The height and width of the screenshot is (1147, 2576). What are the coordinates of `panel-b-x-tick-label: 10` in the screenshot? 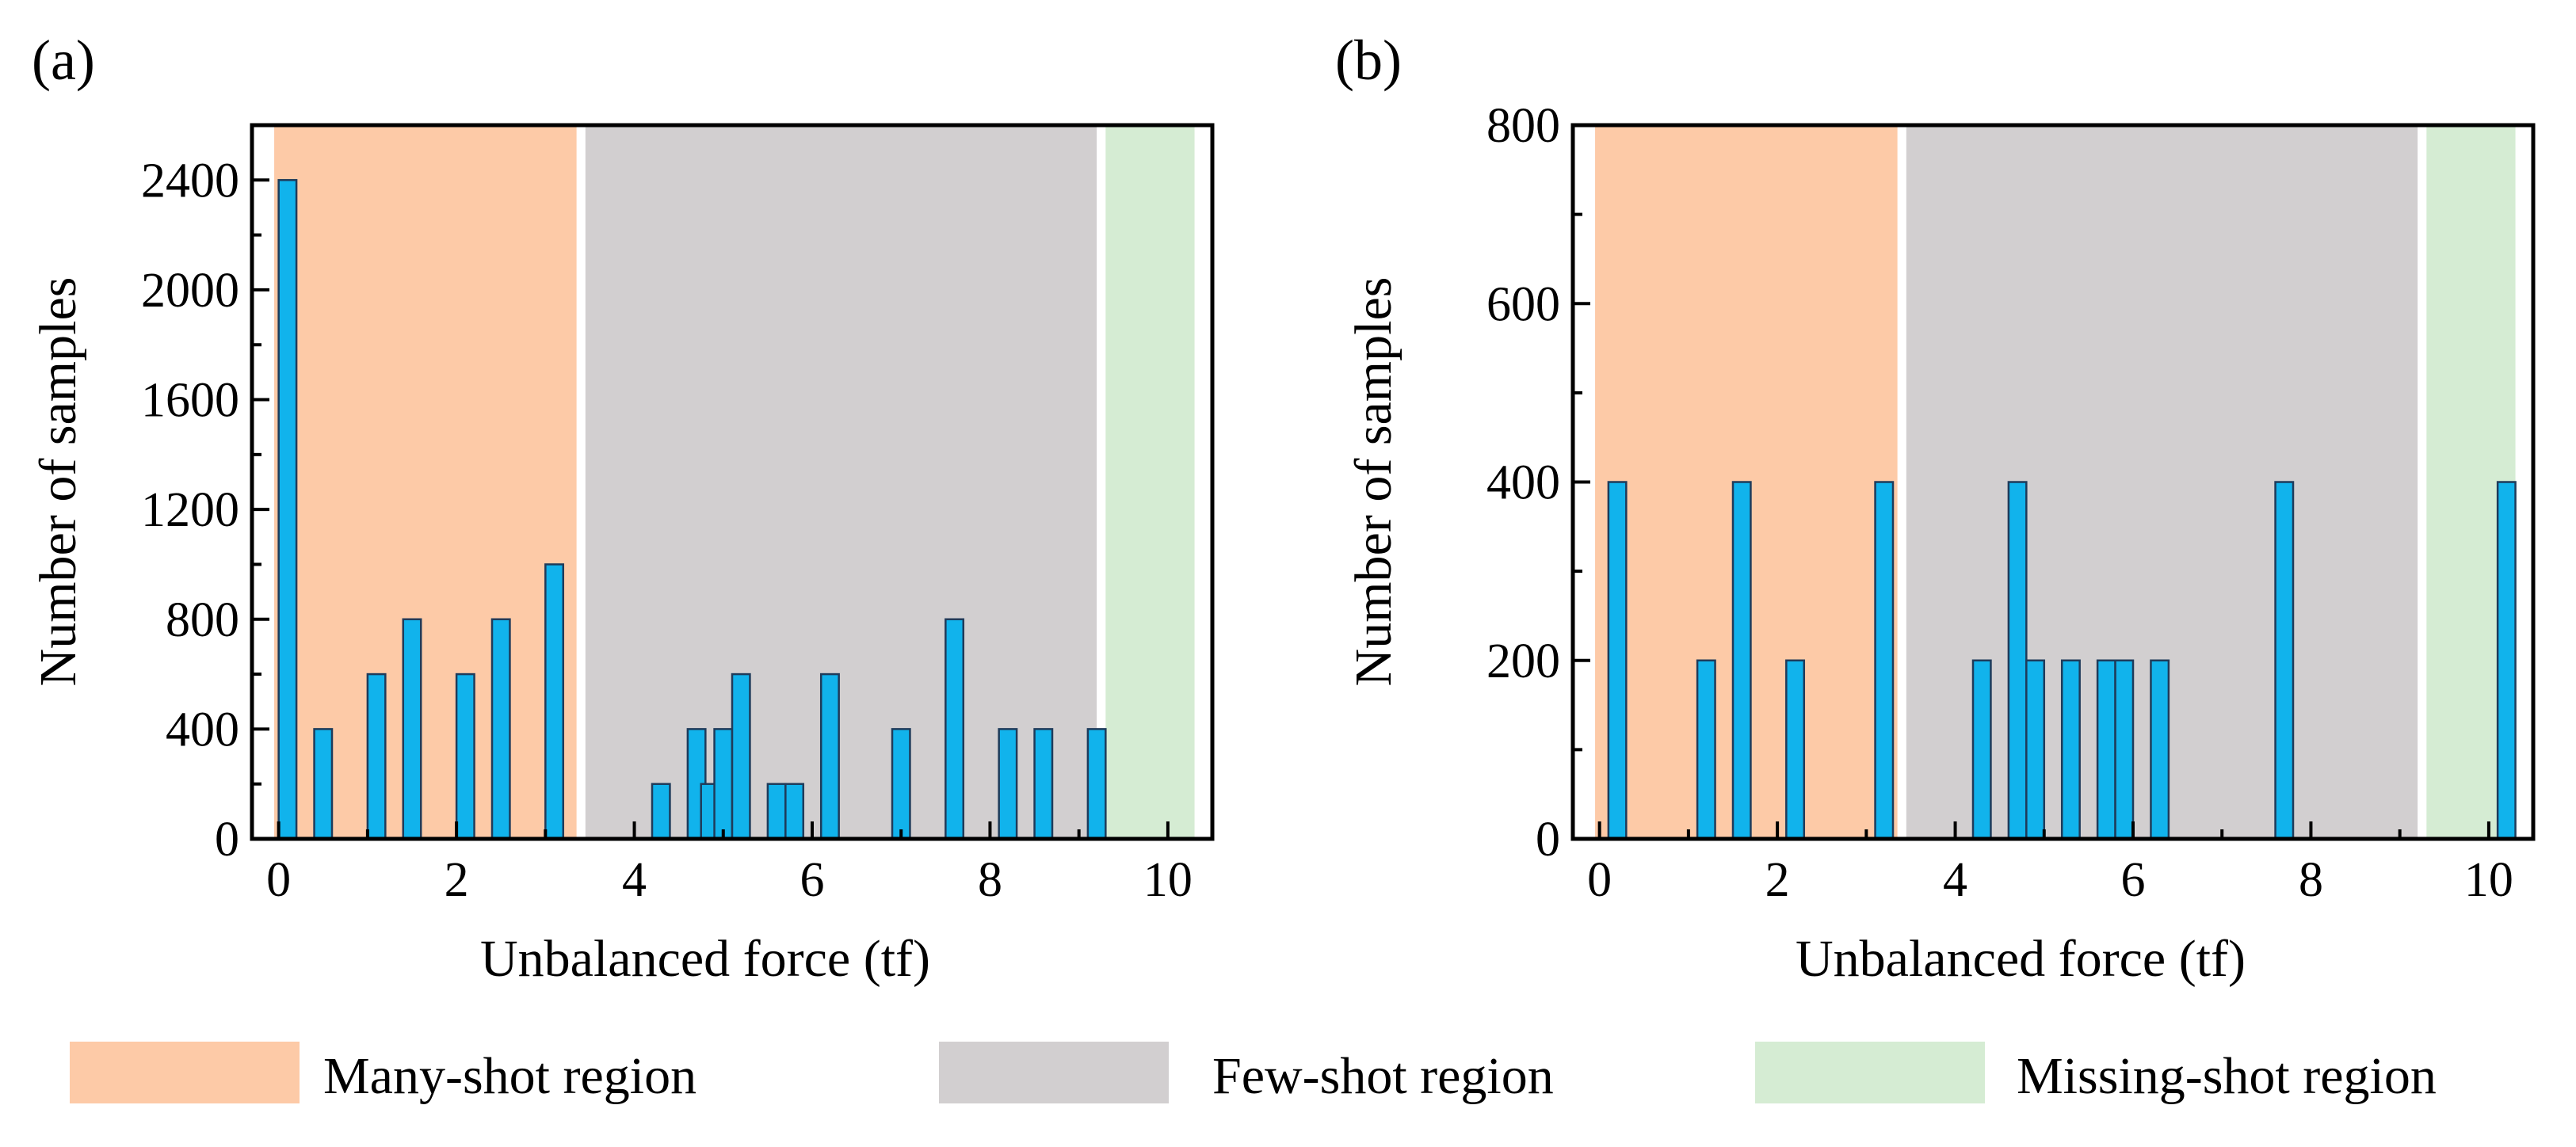 It's located at (2488, 880).